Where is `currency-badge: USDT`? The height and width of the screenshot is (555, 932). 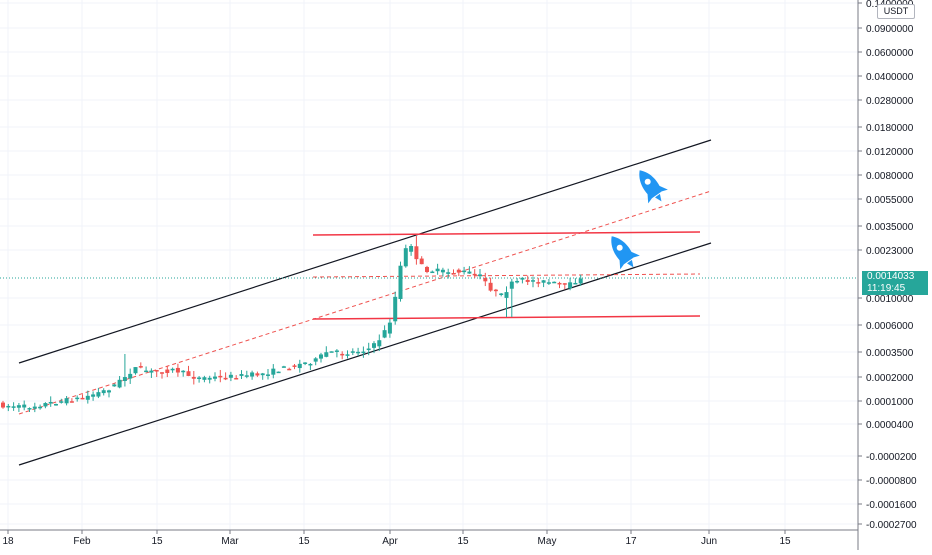 currency-badge: USDT is located at coordinates (896, 11).